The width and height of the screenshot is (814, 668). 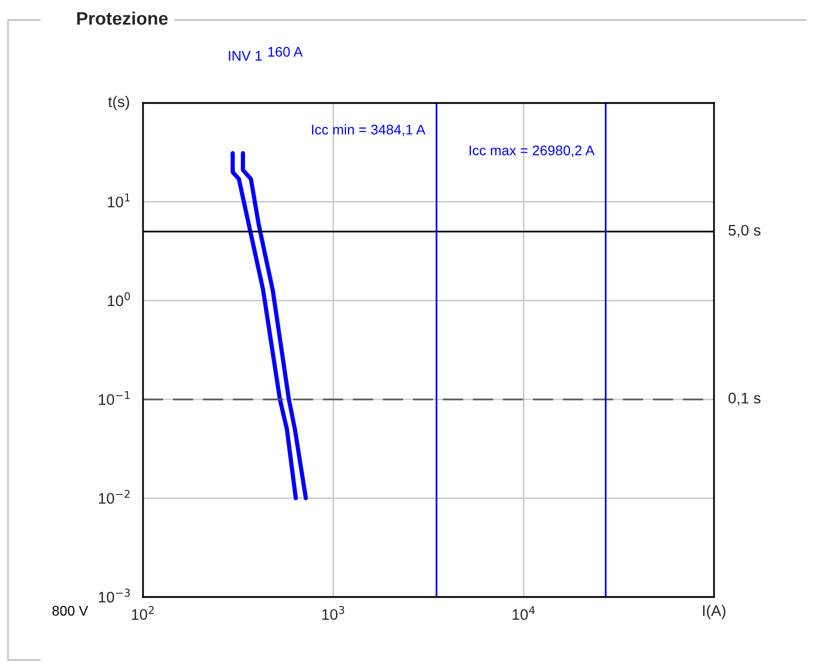 I want to click on y-tick-label: 10$^{0}$, so click(x=119, y=299).